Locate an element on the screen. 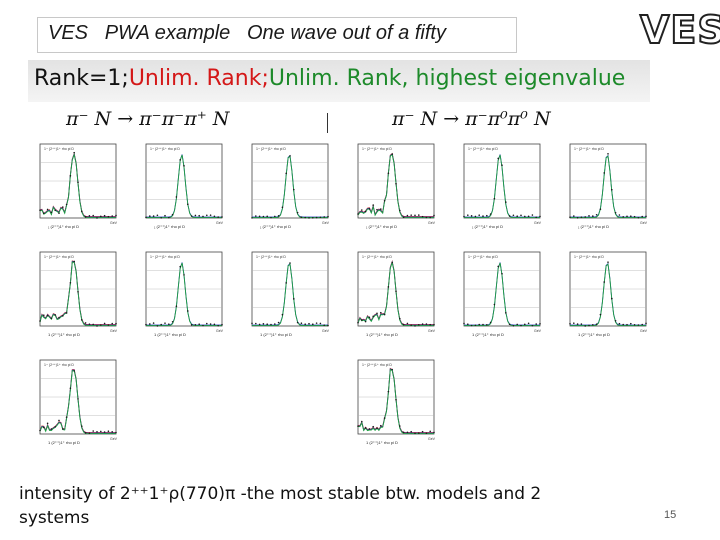 This screenshot has width=720, height=540. reaction-neutral: π⁻ N → π⁻π⁰π⁰ N is located at coordinates (471, 119).